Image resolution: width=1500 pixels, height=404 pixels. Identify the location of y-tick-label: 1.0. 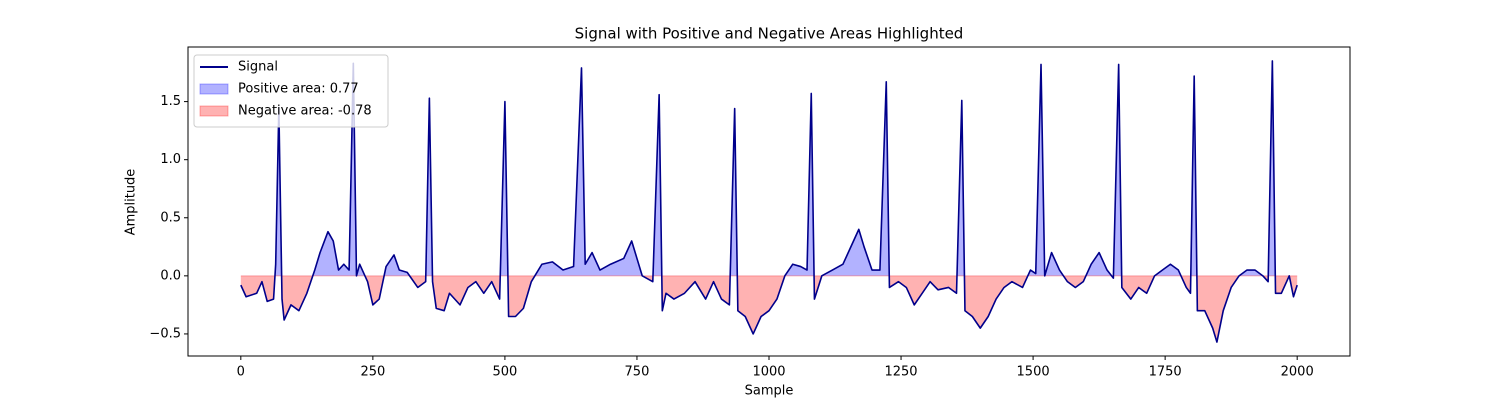
(170, 159).